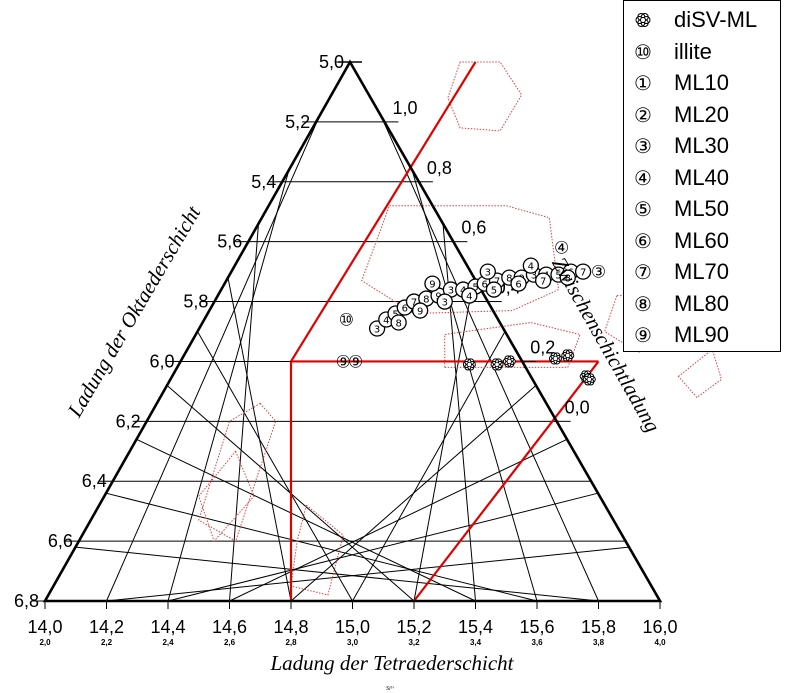 The width and height of the screenshot is (785, 693). Describe the element at coordinates (643, 272) in the screenshot. I see `legend-symbol: ⑦` at that location.